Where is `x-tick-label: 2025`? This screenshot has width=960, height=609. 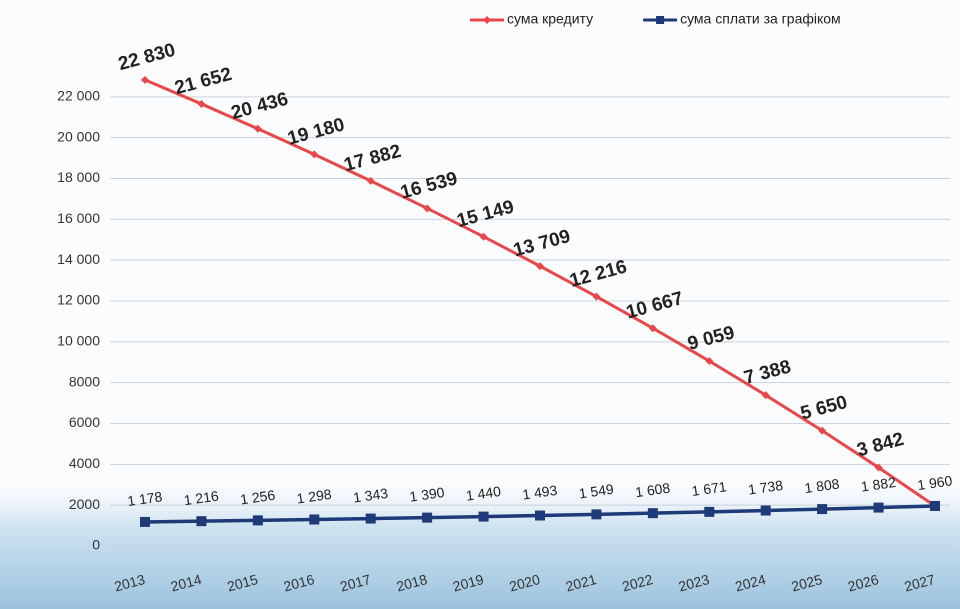 x-tick-label: 2025 is located at coordinates (807, 583).